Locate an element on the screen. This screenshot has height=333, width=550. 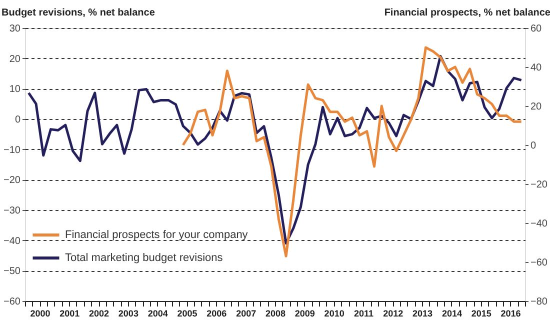
x-tick-label: 2009 is located at coordinates (304, 313).